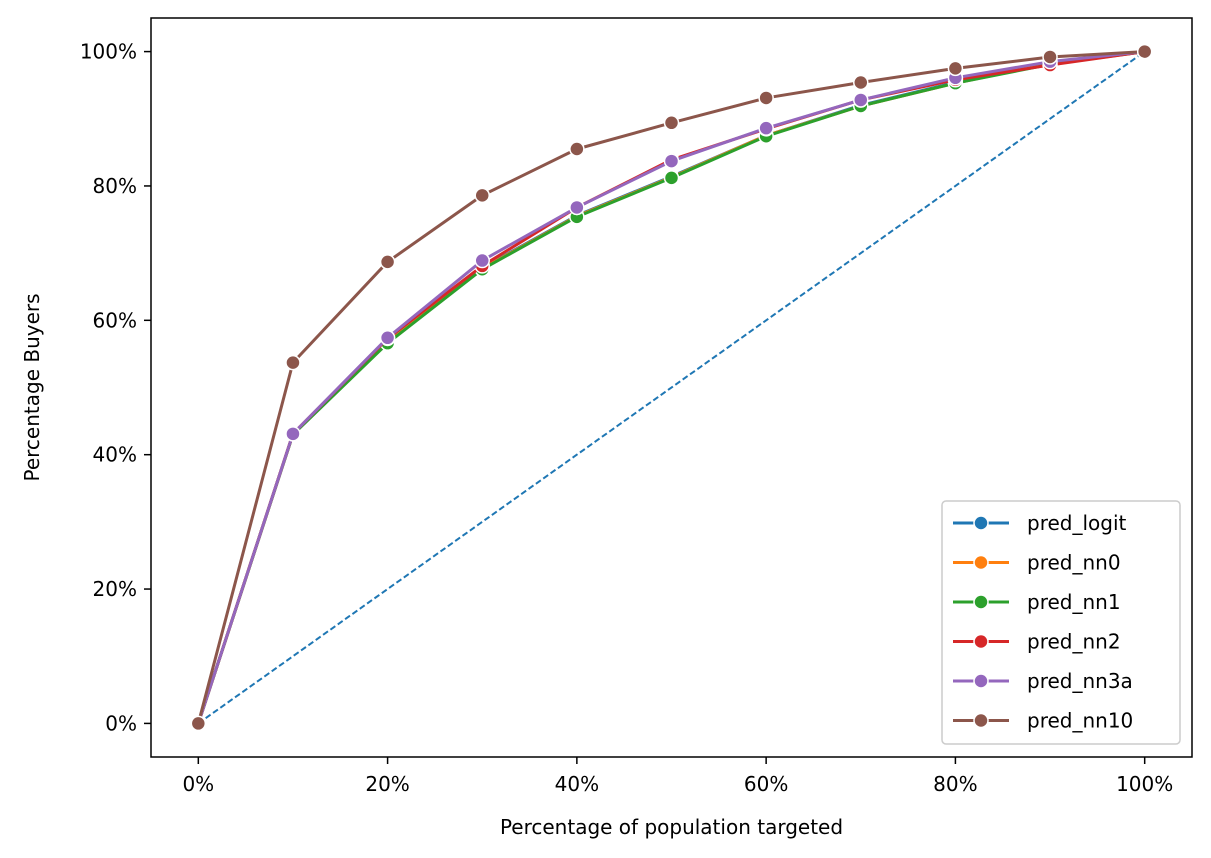 The image size is (1211, 858). What do you see at coordinates (671, 827) in the screenshot?
I see `x-axis-label: Percentage of population targeted` at bounding box center [671, 827].